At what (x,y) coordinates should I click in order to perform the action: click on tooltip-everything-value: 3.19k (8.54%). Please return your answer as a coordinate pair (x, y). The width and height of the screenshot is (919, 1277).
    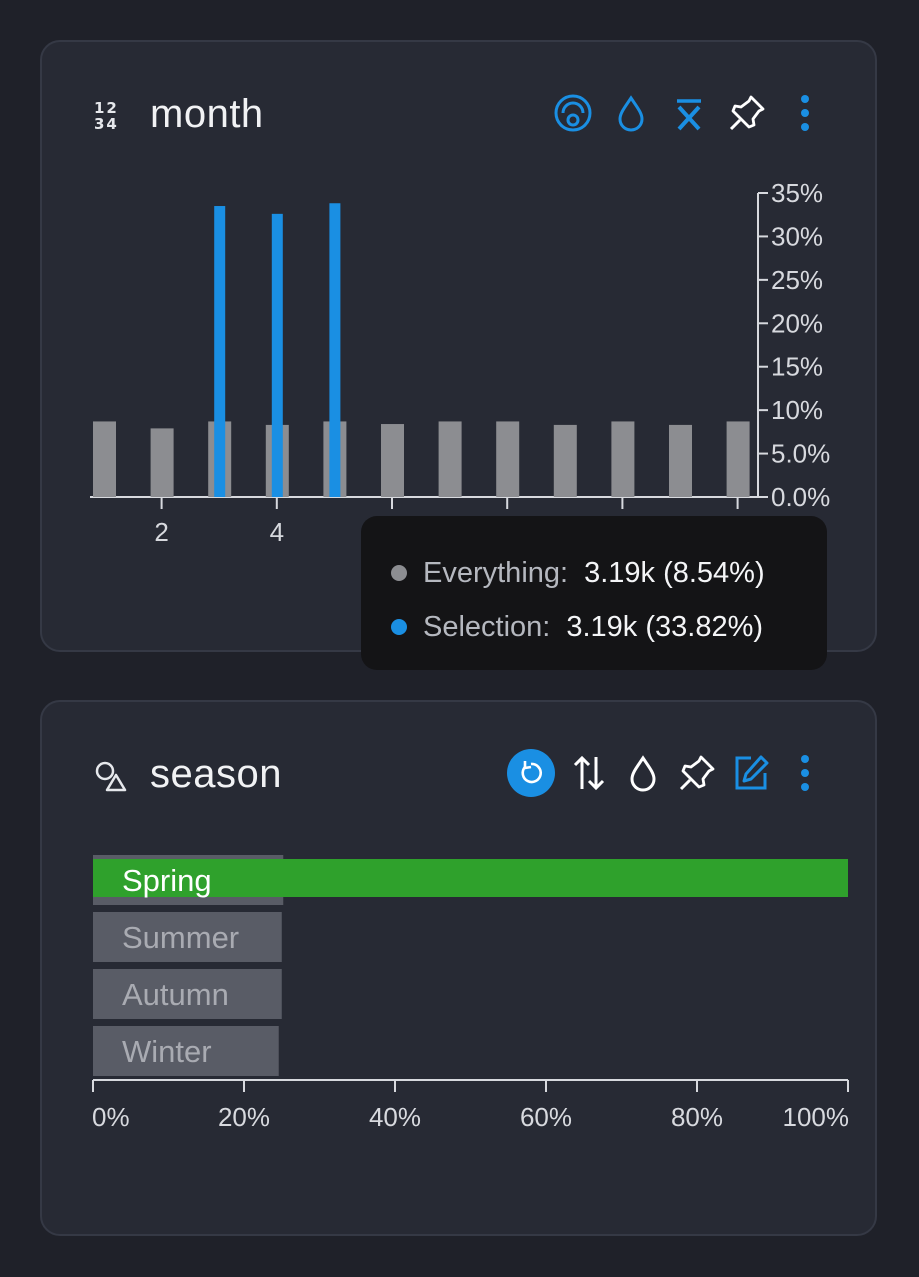
    Looking at the image, I should click on (674, 572).